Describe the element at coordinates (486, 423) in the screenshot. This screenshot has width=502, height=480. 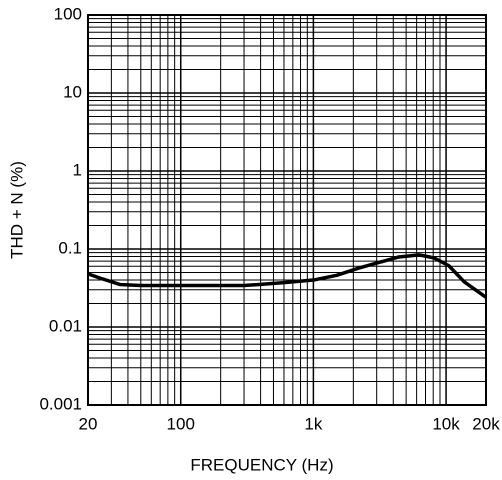
I see `x-tick-label: 20k` at that location.